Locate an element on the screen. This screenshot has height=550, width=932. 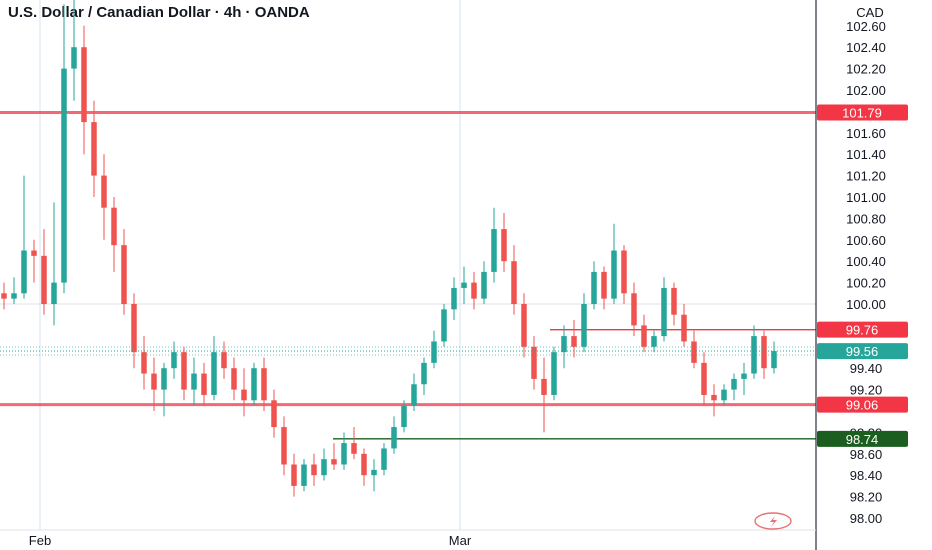
time-axis: Feb Mar is located at coordinates (408, 538).